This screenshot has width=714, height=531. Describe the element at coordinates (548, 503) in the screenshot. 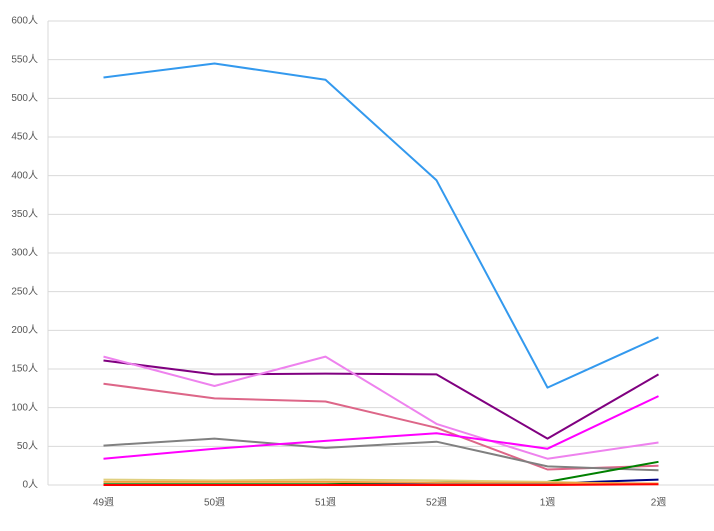

I see `x-tick-label: 1週` at that location.